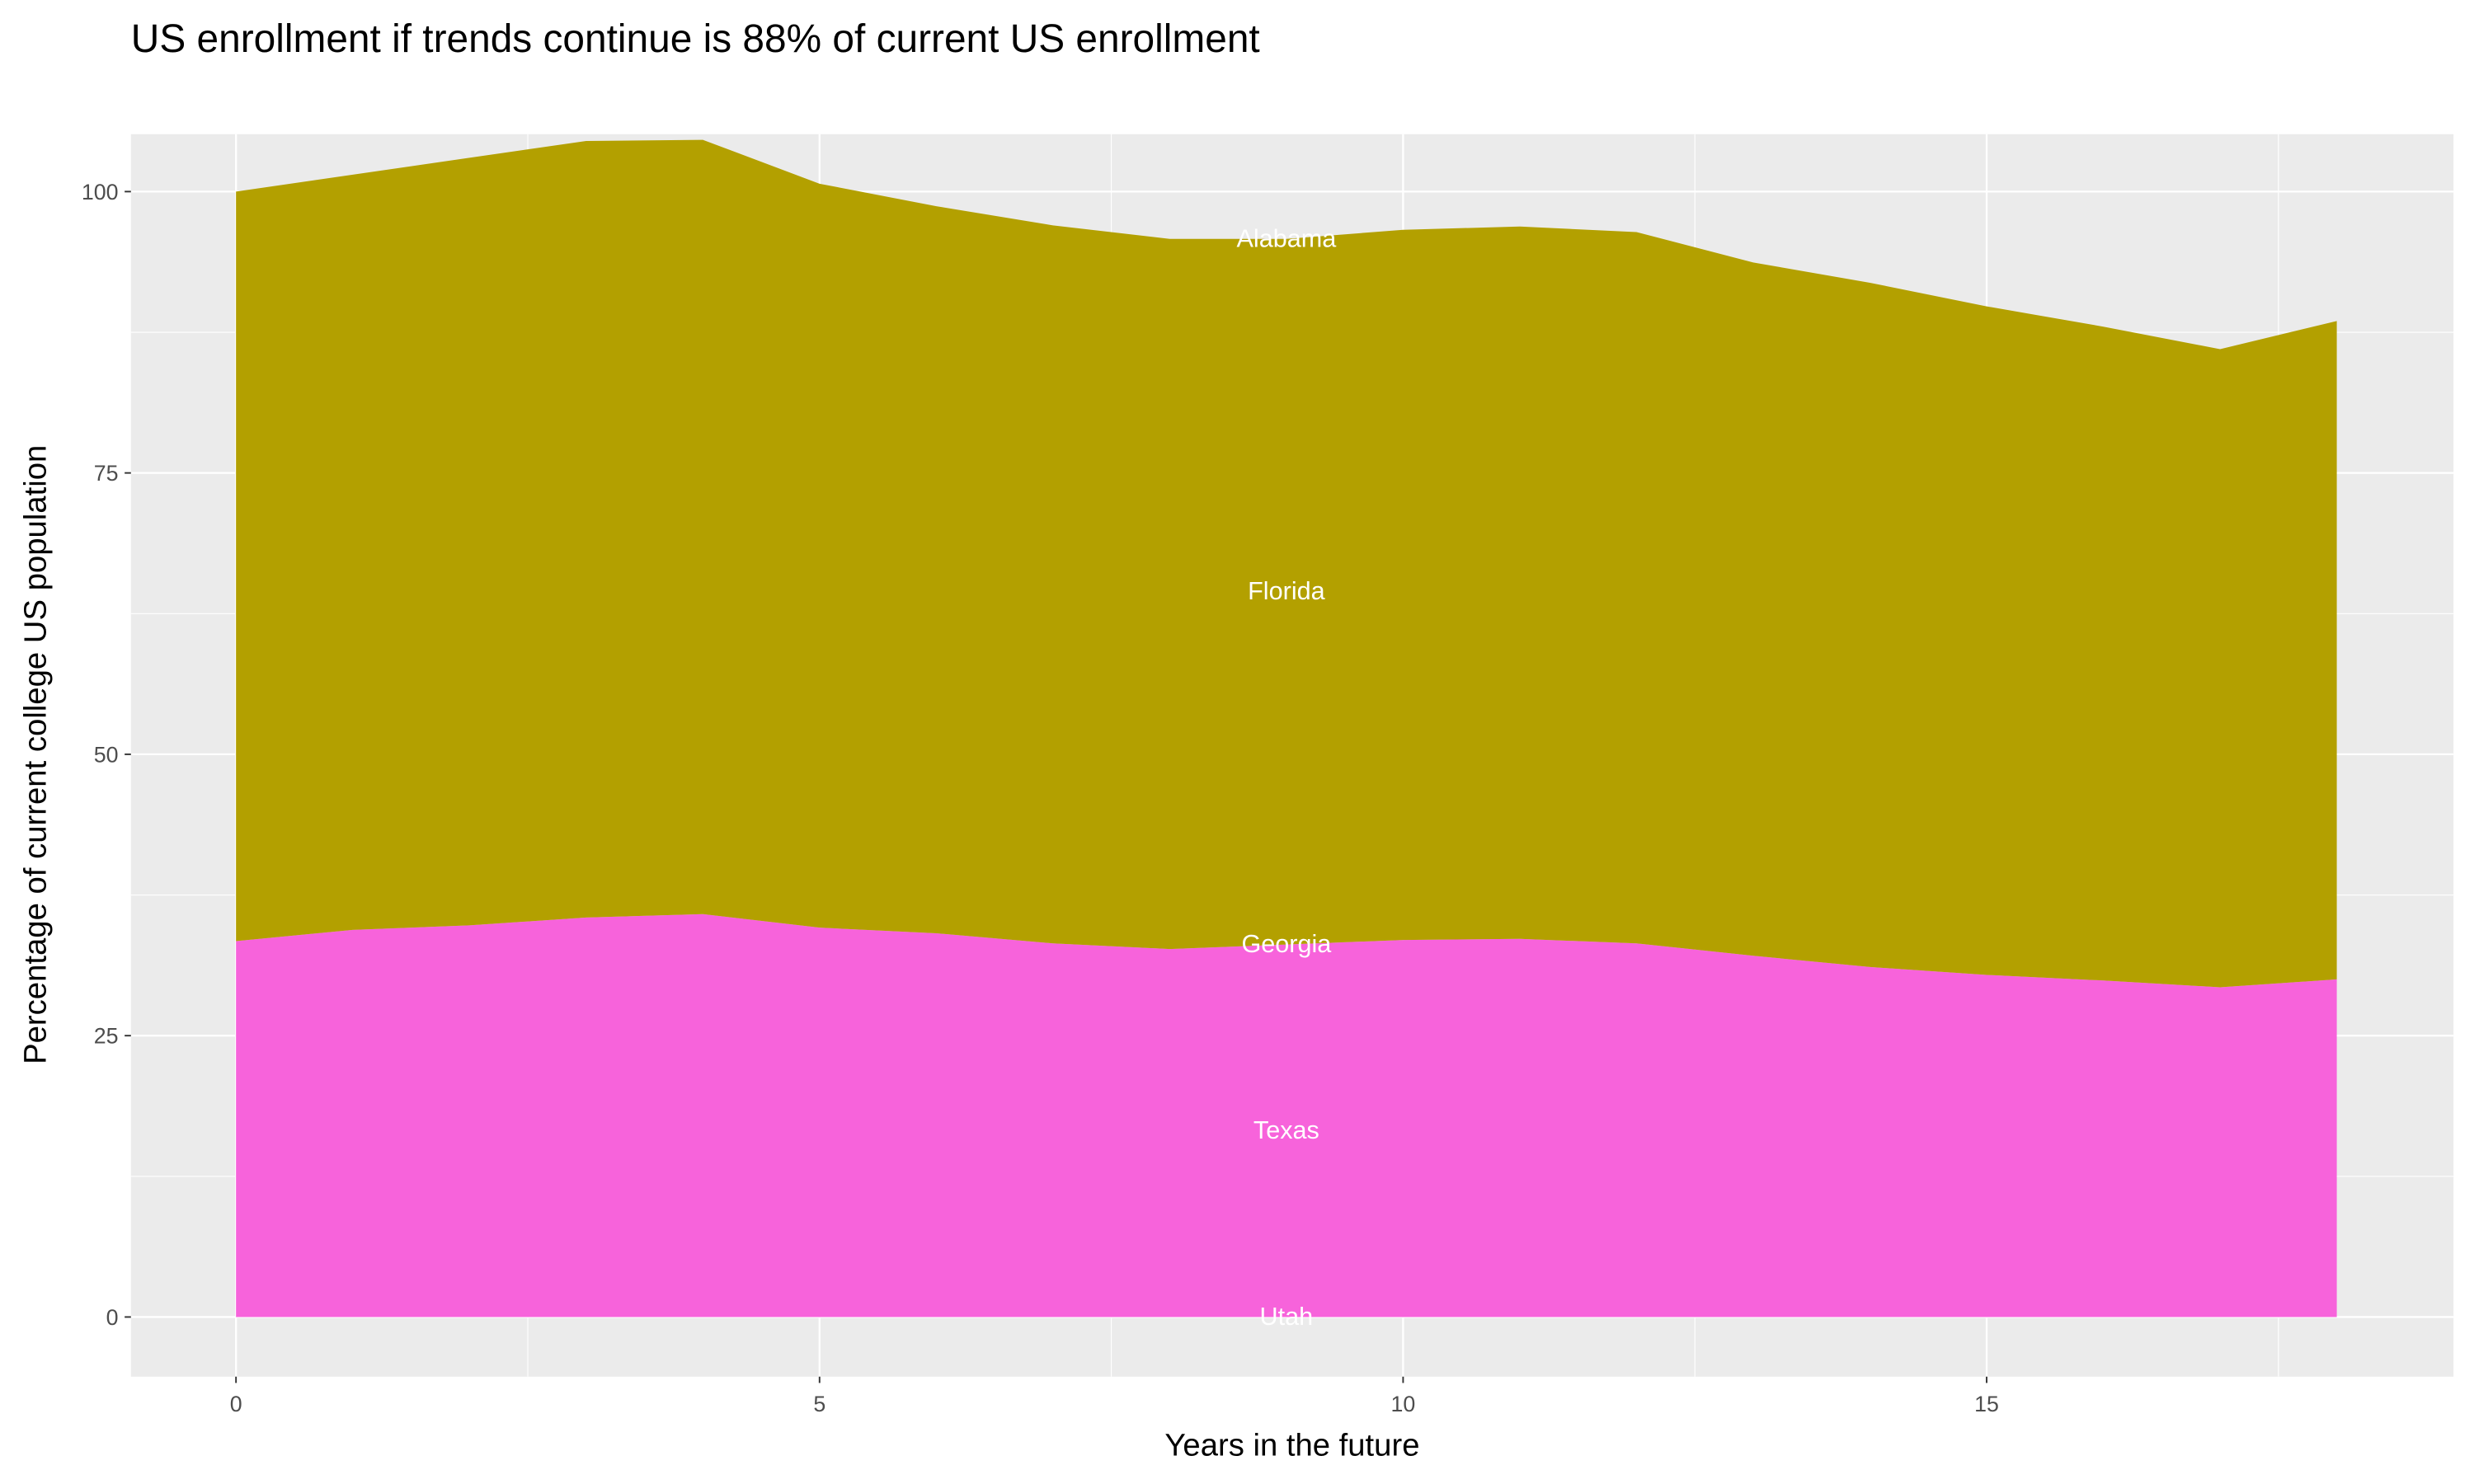  What do you see at coordinates (1286, 1130) in the screenshot?
I see `area-label-texas: Texas` at bounding box center [1286, 1130].